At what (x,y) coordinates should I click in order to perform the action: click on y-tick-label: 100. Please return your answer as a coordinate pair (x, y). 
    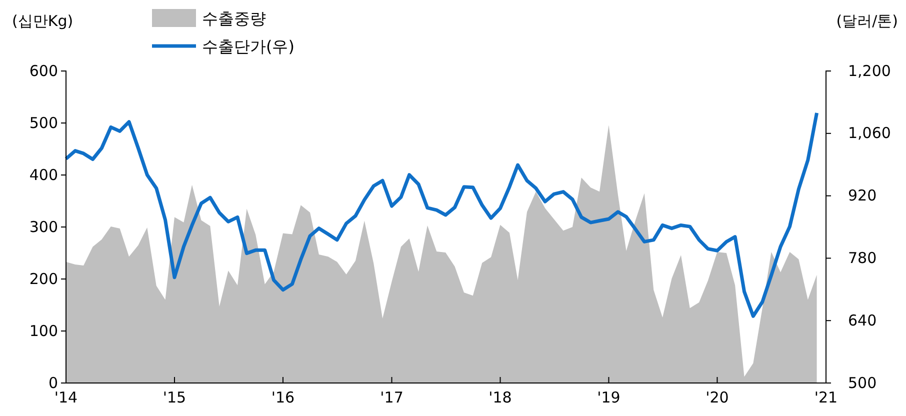
    Looking at the image, I should click on (43, 331).